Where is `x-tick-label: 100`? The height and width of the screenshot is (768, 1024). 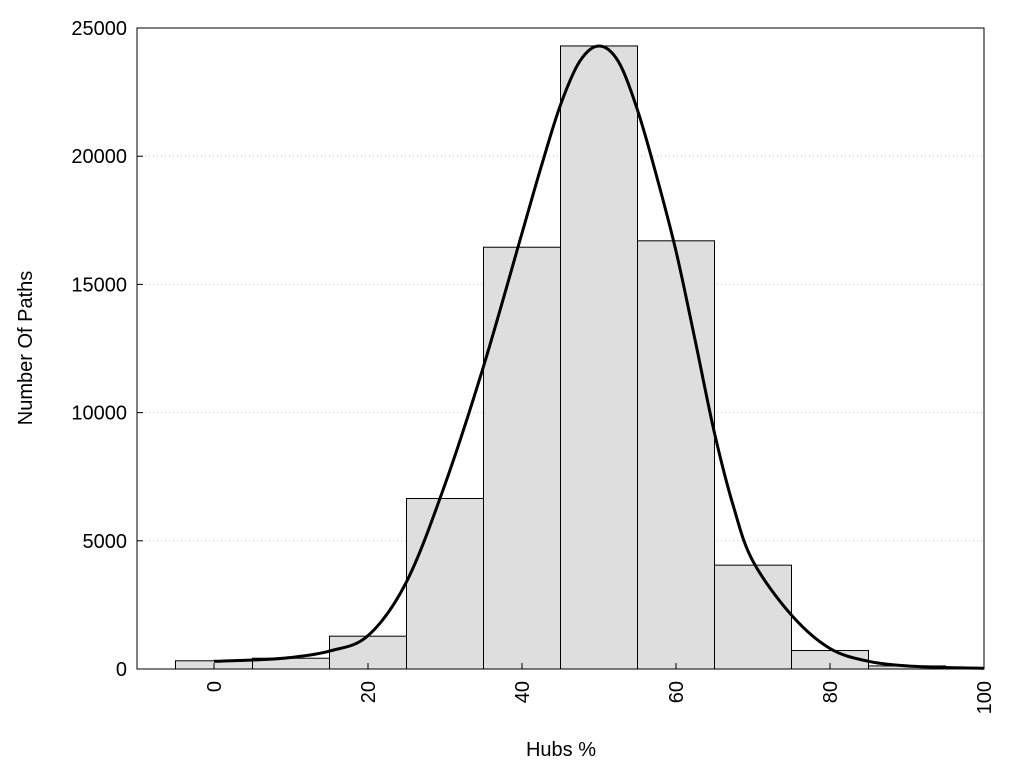
x-tick-label: 100 is located at coordinates (985, 697).